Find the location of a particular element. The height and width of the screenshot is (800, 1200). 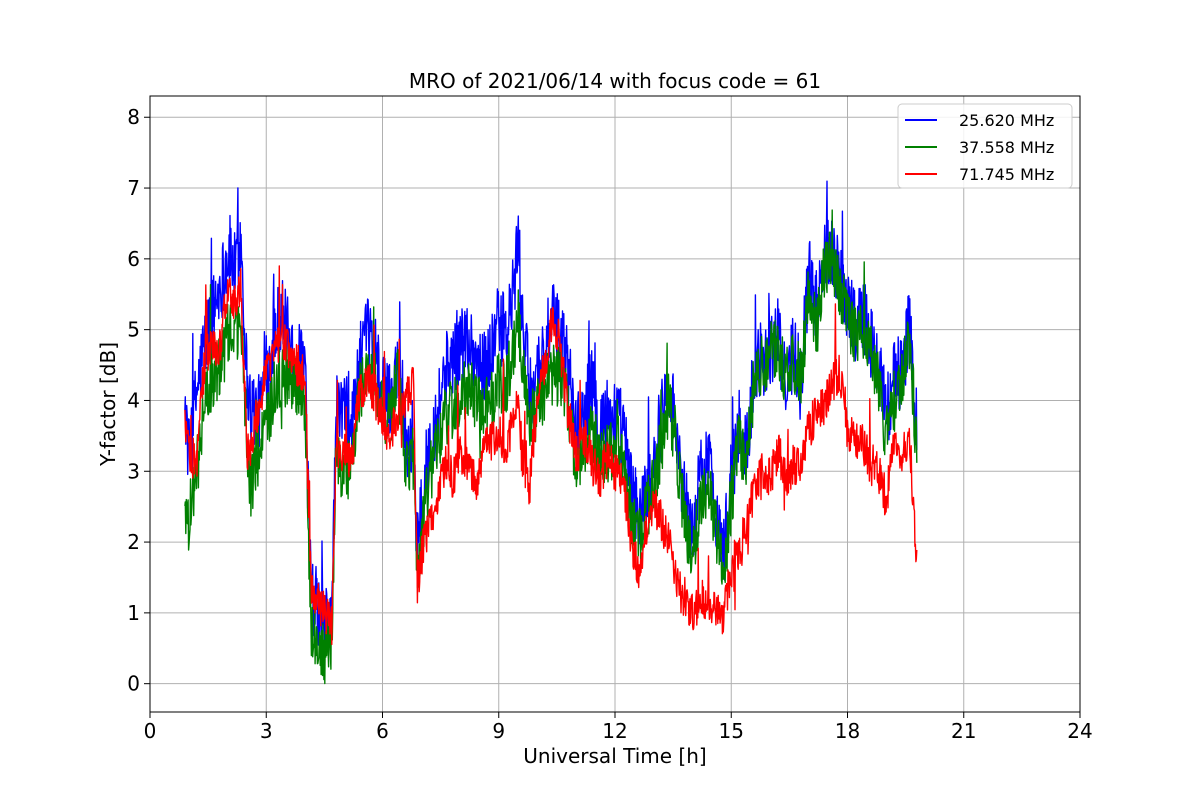

x-tick-label: 21 is located at coordinates (963, 731).